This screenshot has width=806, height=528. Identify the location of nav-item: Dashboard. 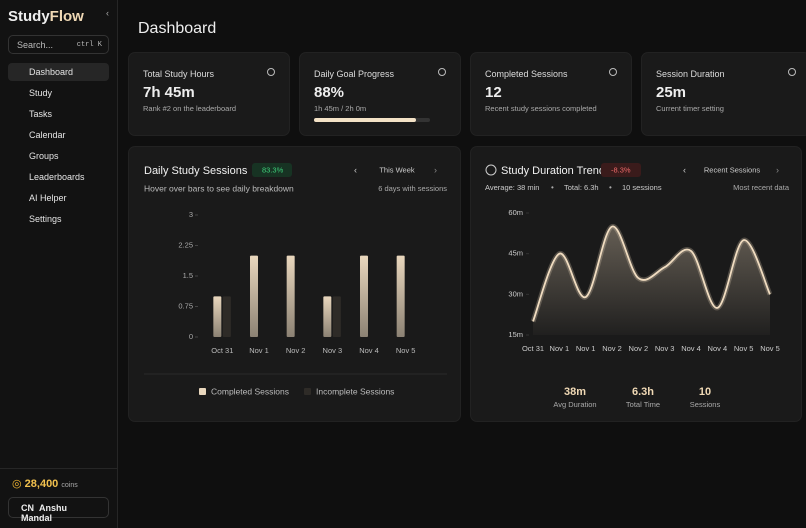
(58, 72).